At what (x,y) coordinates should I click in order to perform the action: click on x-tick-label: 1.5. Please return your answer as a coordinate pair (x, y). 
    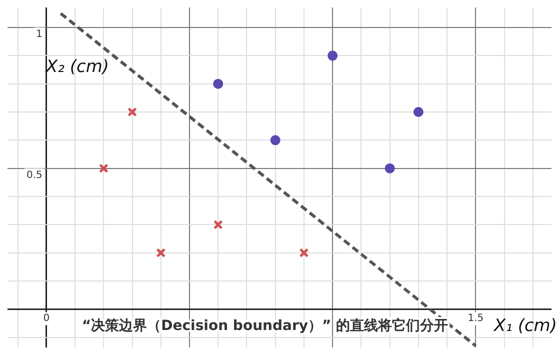
    Looking at the image, I should click on (476, 318).